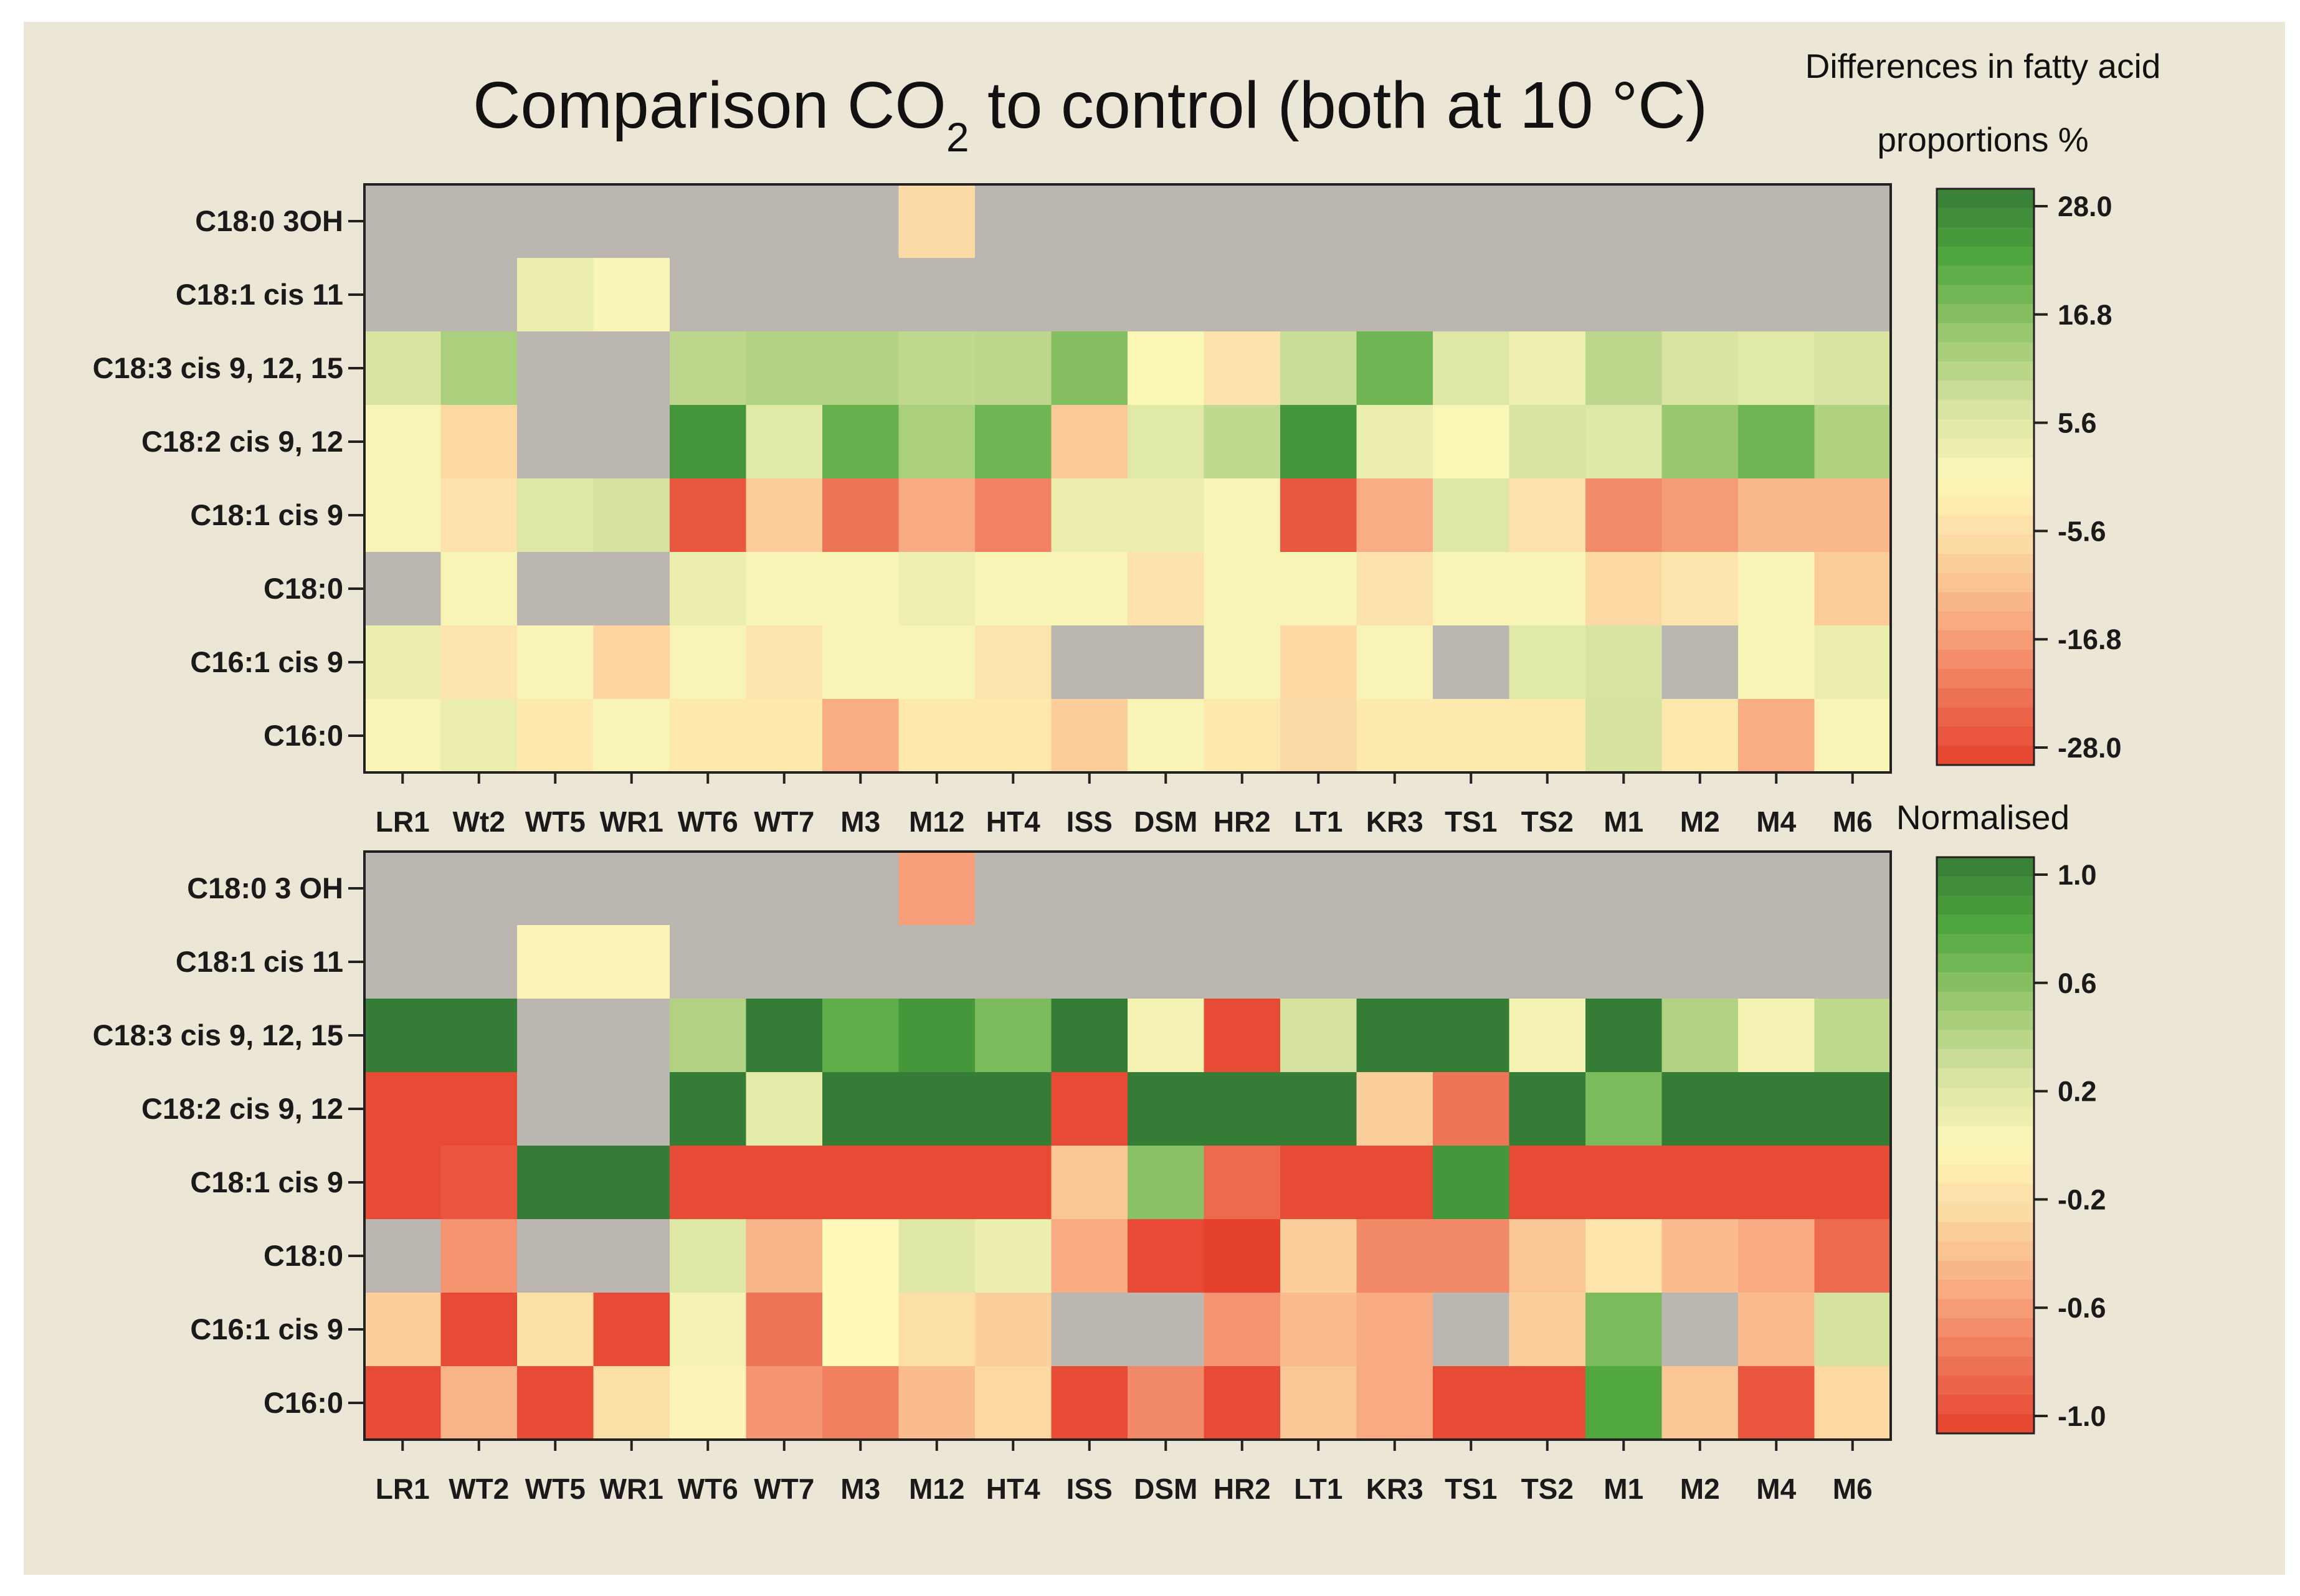 The image size is (2300, 1596). I want to click on colorbar: 1.0 0.6 0.2 -0.2 -0.6 -1.0 Normalised, so click(2001, 1116).